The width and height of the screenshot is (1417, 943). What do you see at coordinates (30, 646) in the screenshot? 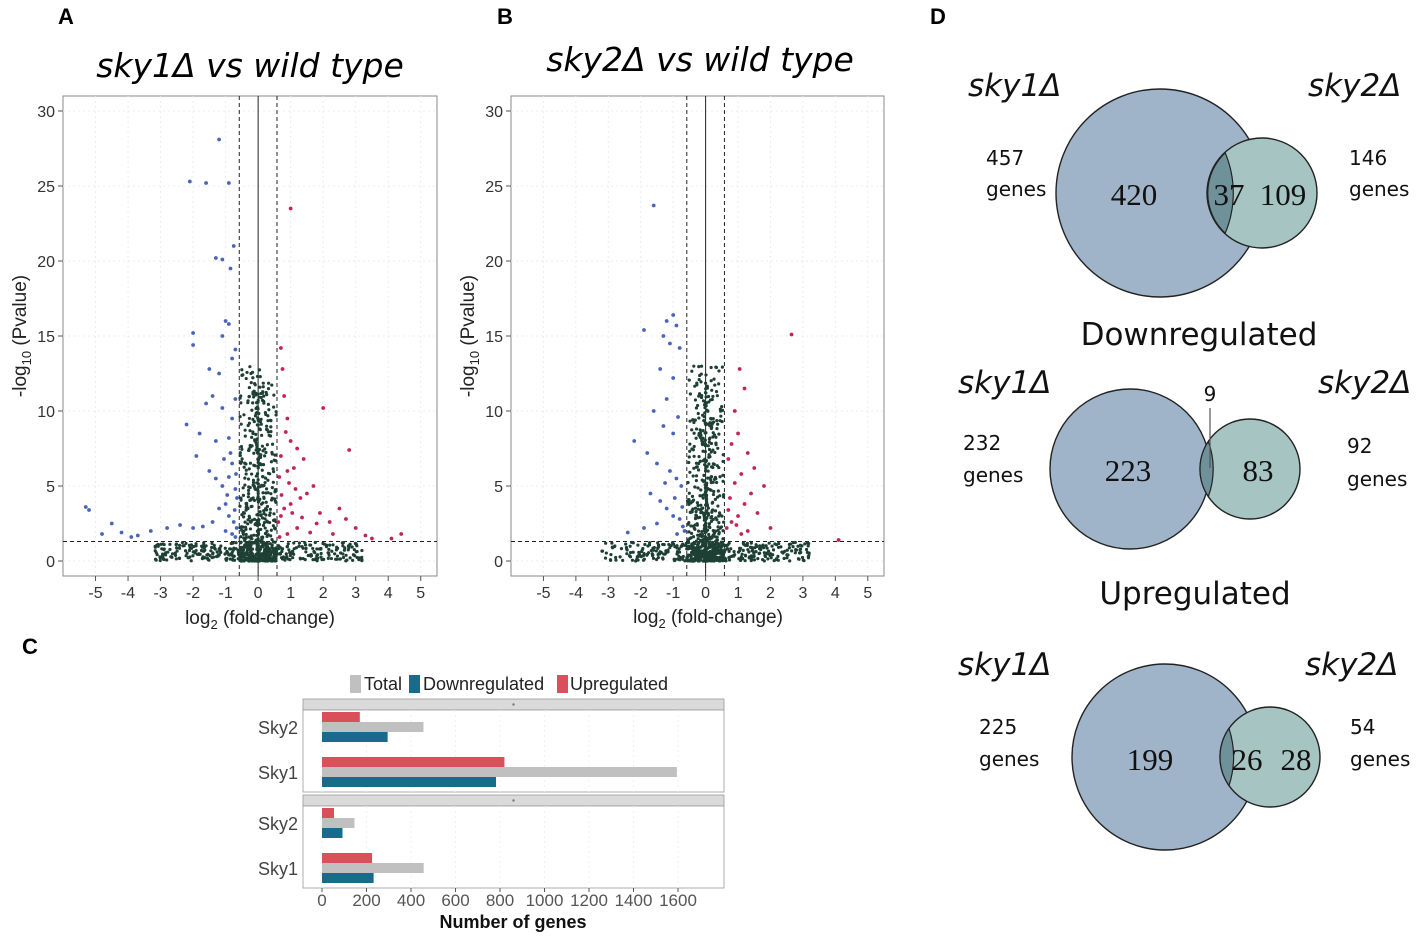
I see `panel-label-c: C` at bounding box center [30, 646].